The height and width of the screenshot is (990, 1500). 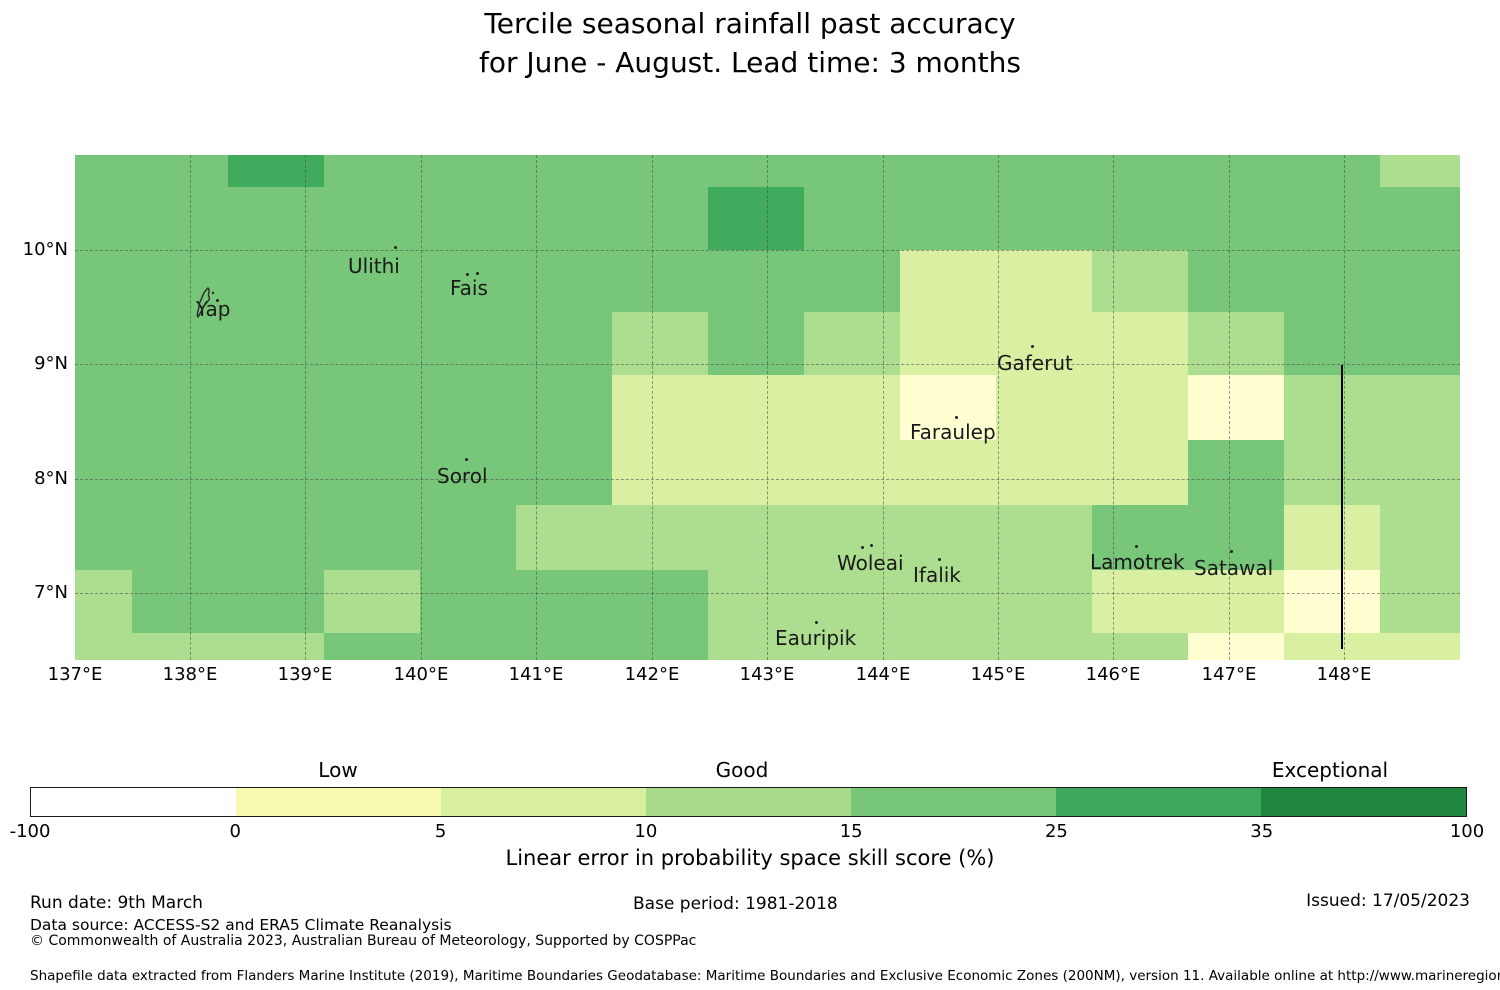 What do you see at coordinates (75, 674) in the screenshot?
I see `x-axis-tick-label: 137°E` at bounding box center [75, 674].